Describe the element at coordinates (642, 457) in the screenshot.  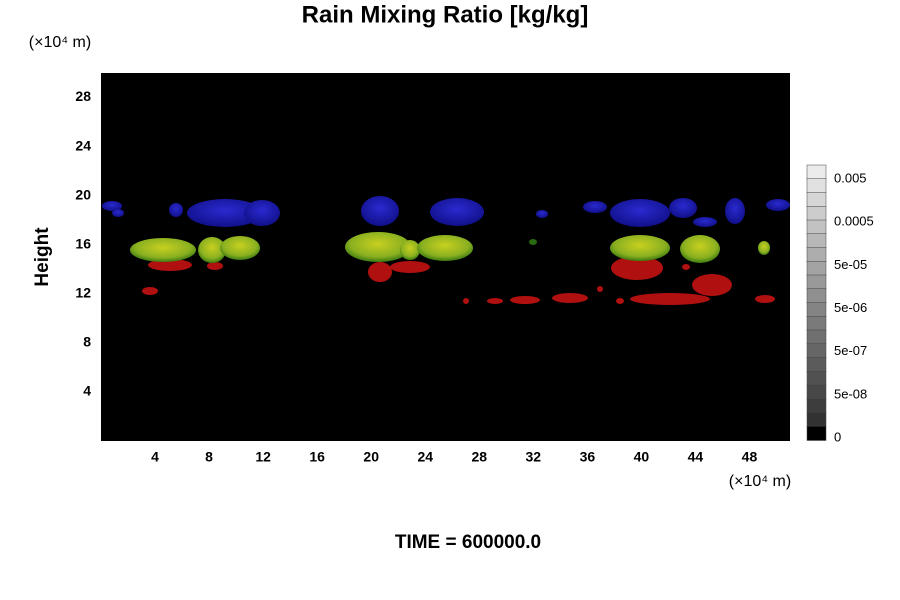
I see `x-tick-label: 40` at that location.